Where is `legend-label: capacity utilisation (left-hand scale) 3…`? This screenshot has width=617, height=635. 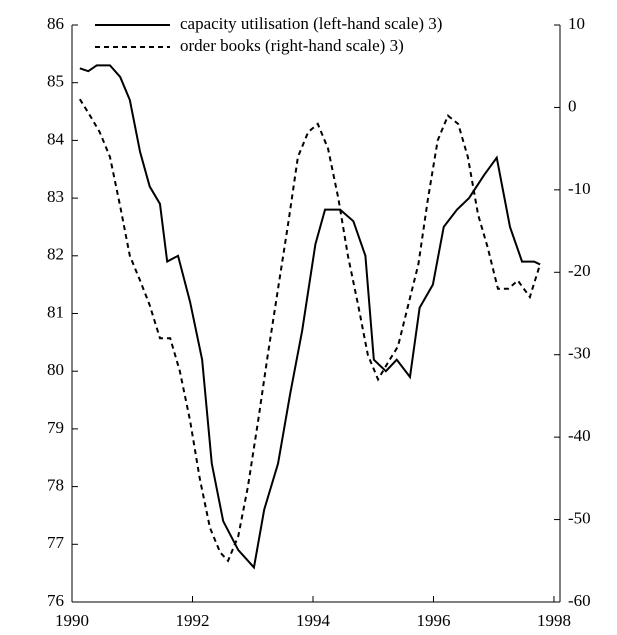
legend-label: capacity utilisation (left-hand scale) 3… is located at coordinates (311, 23).